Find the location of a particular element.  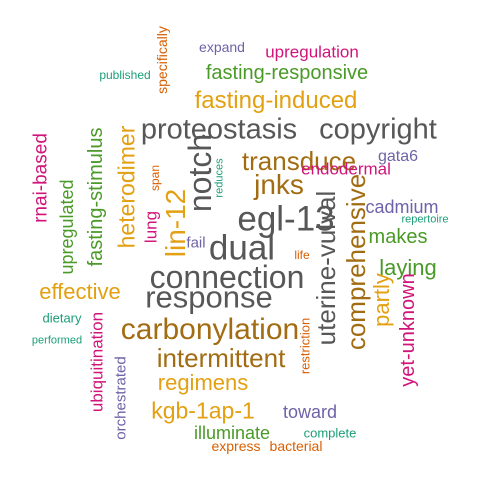

word-effective: effective is located at coordinates (80, 291).